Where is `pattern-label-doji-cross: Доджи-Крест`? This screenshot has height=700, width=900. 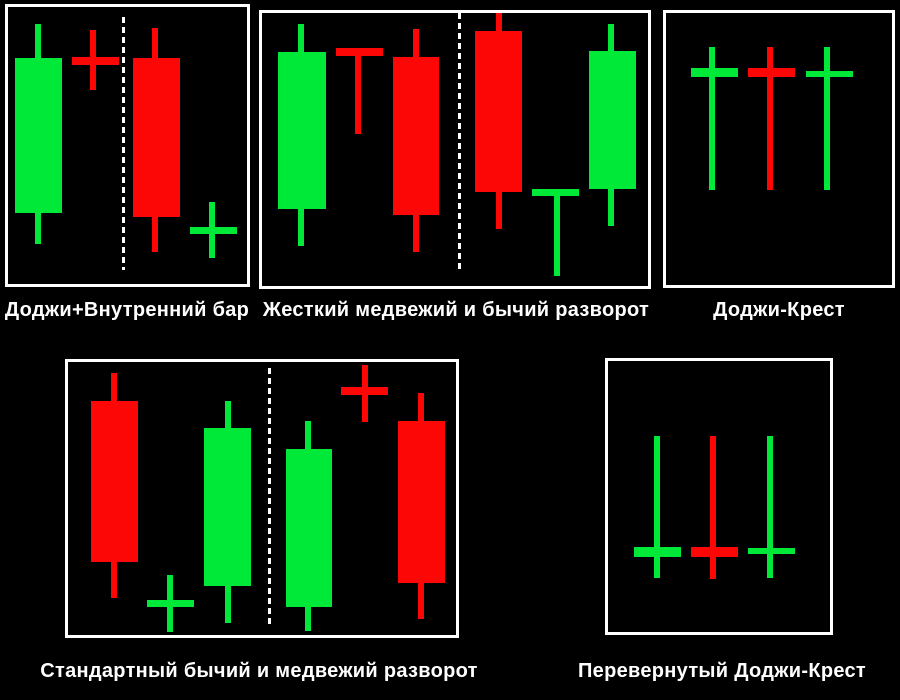
pattern-label-doji-cross: Доджи-Крест is located at coordinates (779, 310).